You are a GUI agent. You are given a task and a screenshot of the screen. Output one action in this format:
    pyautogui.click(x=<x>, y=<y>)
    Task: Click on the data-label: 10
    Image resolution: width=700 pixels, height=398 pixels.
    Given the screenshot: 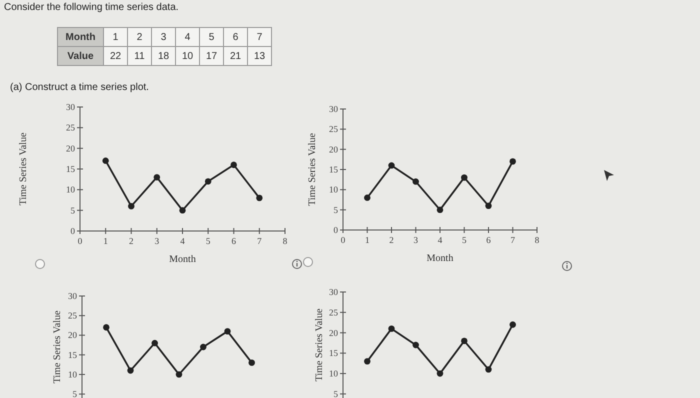 What is the action you would take?
    pyautogui.click(x=188, y=56)
    